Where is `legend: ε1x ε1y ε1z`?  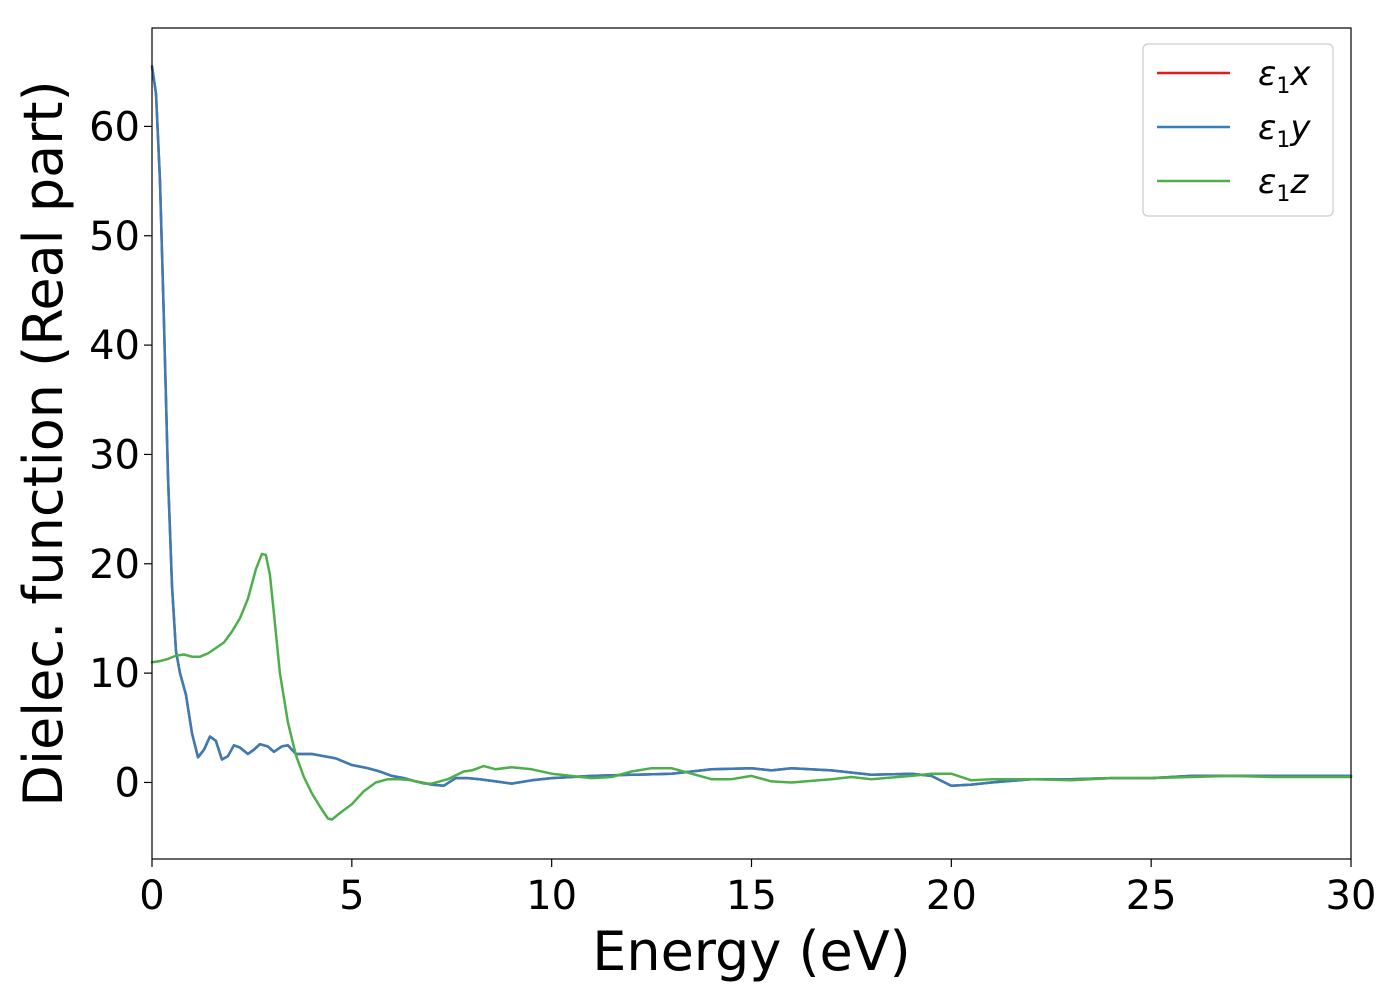 legend: ε1x ε1y ε1z is located at coordinates (1238, 130).